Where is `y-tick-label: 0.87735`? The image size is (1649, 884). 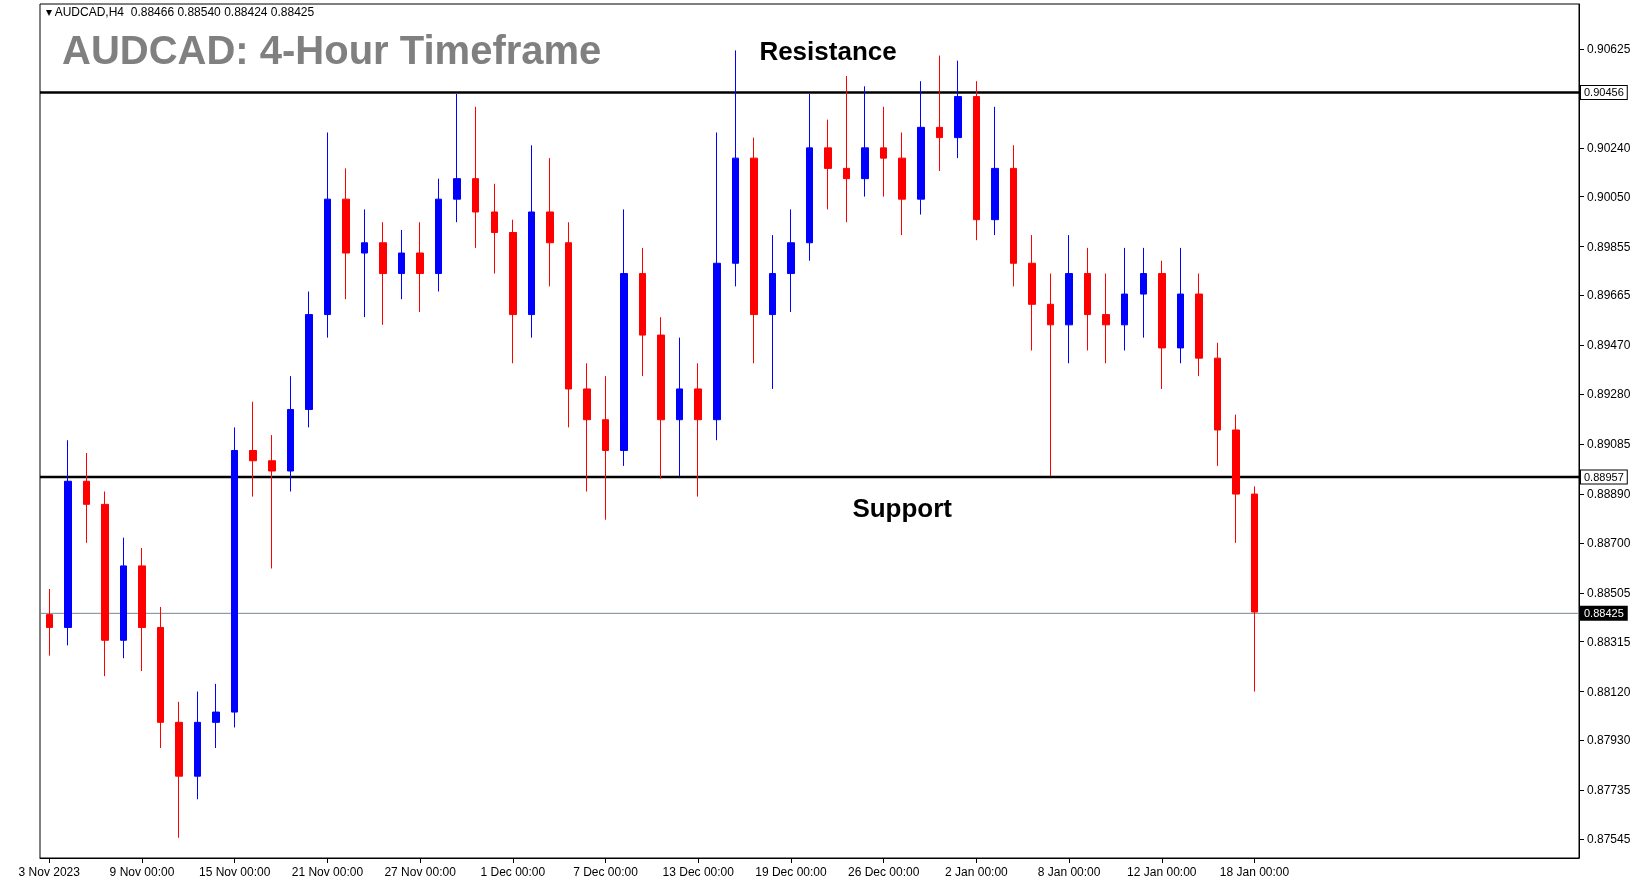
y-tick-label: 0.87735 is located at coordinates (1609, 790).